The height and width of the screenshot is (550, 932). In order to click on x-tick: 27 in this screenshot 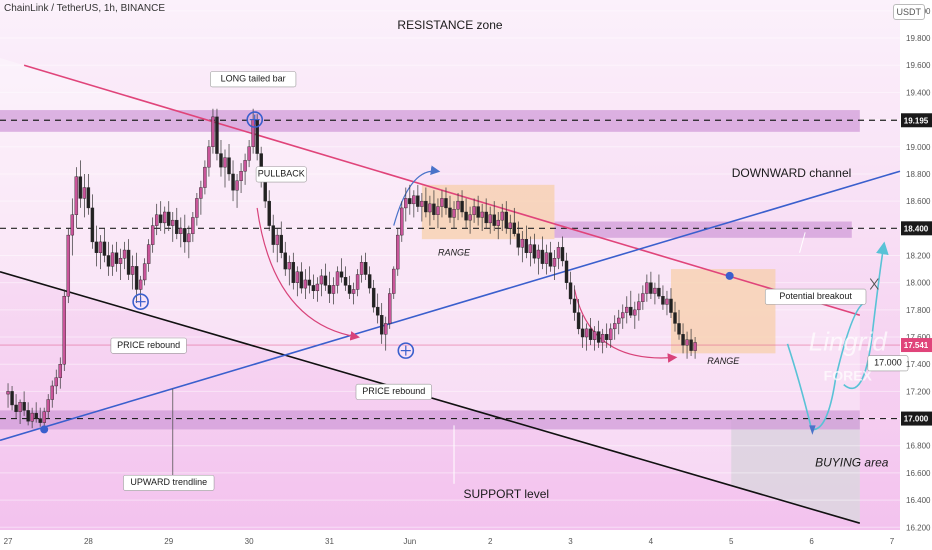, I will do `click(8, 541)`.